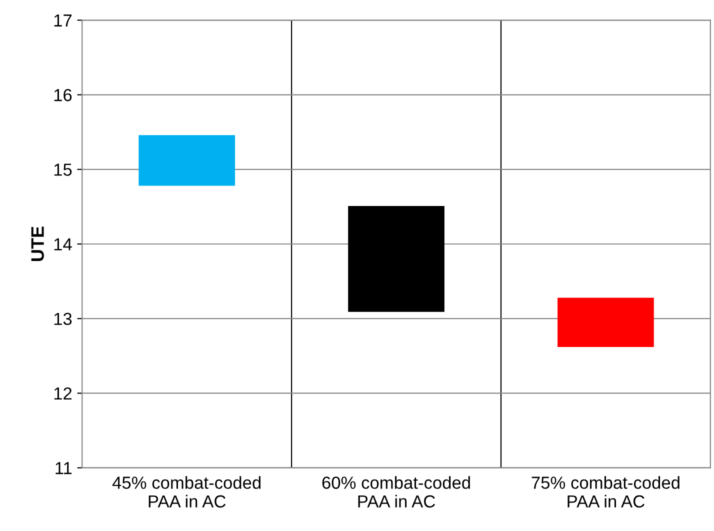 The height and width of the screenshot is (531, 714). Describe the element at coordinates (63, 170) in the screenshot. I see `y-tick-label: 15` at that location.